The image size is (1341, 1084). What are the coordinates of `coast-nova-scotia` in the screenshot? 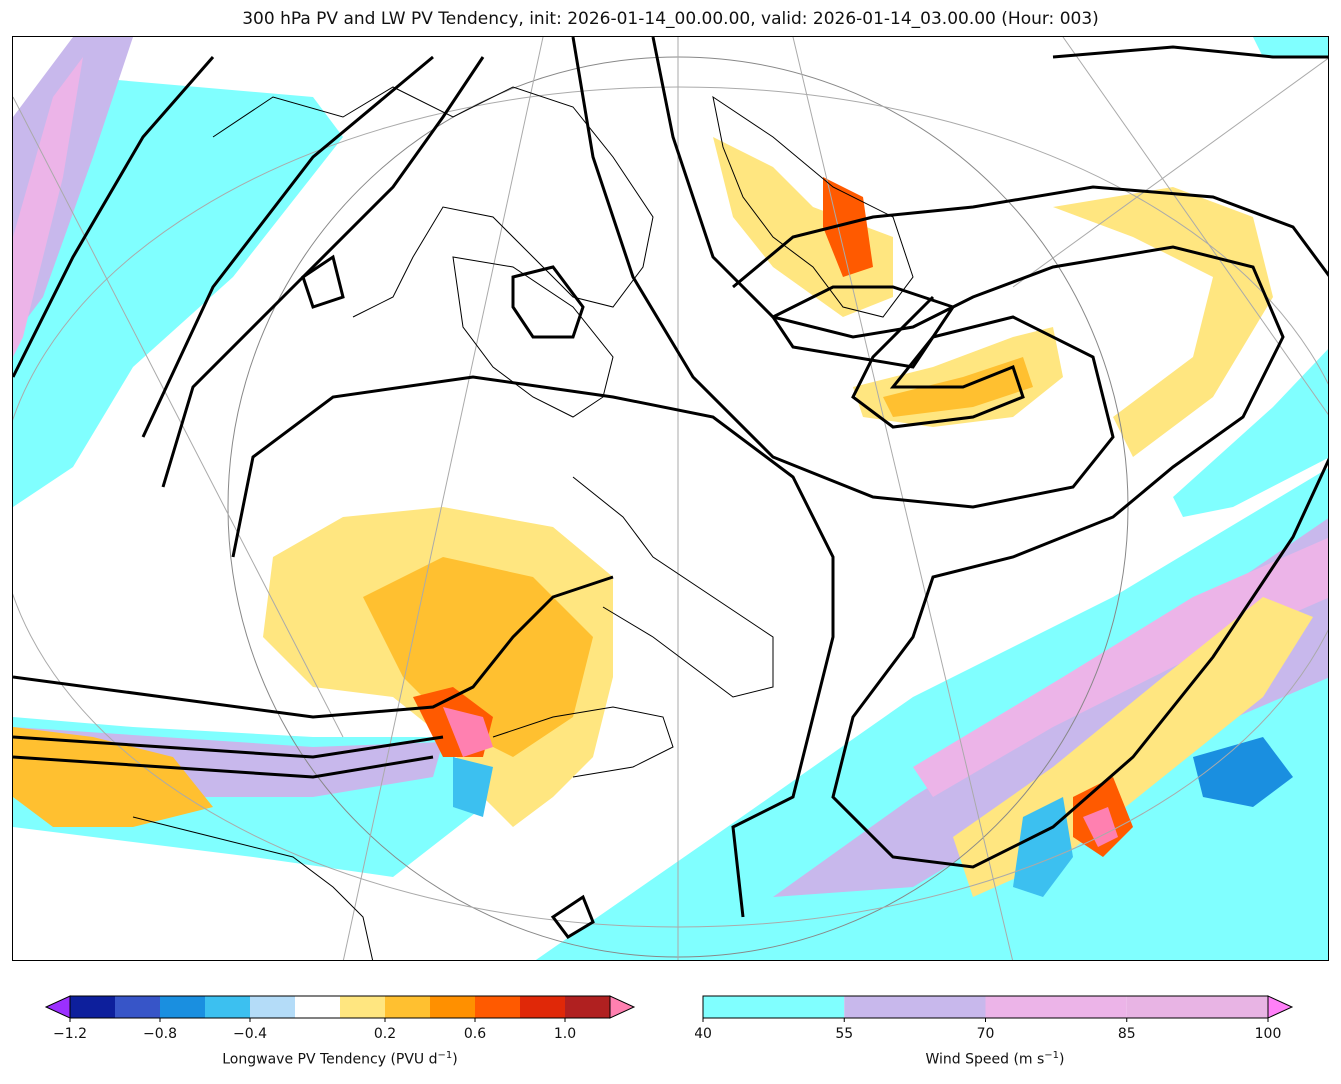 It's located at (583, 742).